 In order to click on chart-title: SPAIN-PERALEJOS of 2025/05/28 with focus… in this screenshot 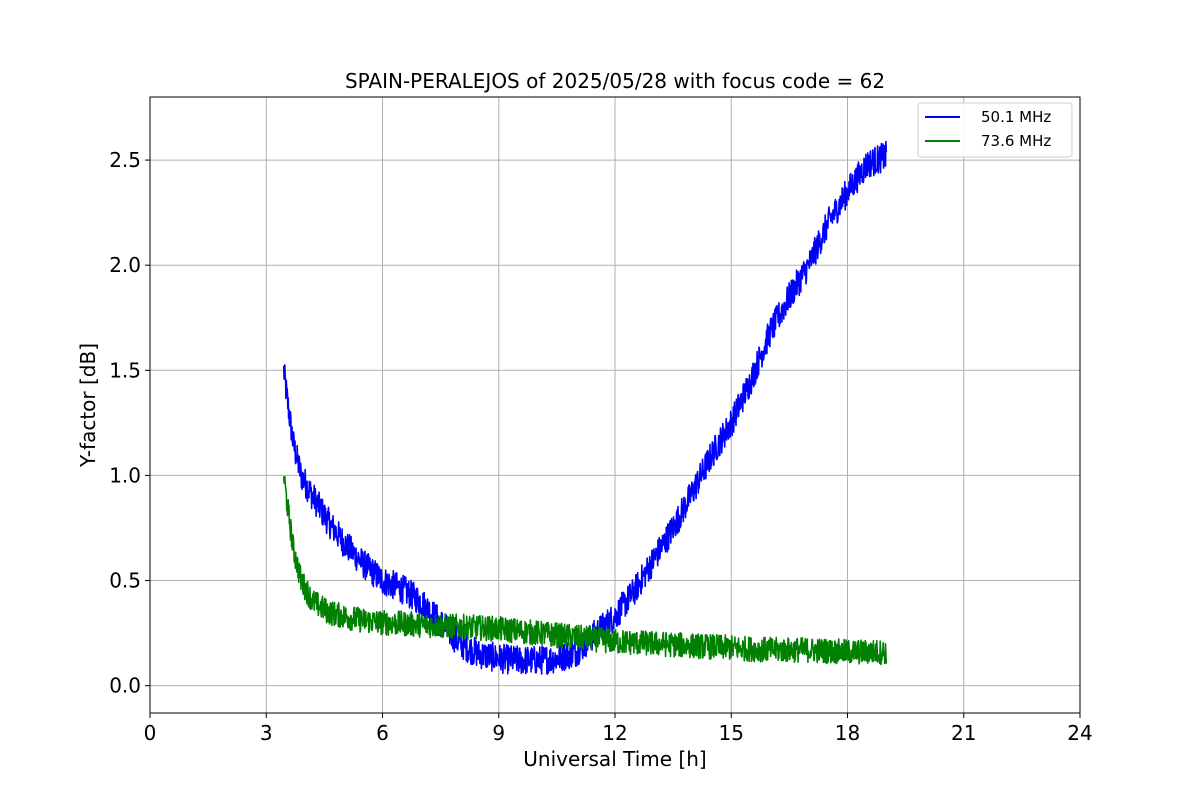, I will do `click(615, 81)`.